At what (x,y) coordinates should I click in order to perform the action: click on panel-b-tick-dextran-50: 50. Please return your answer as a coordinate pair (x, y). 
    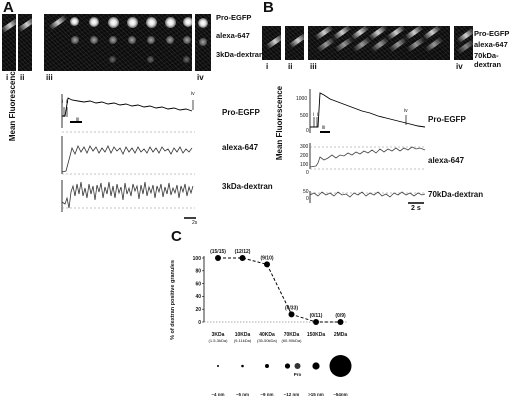
    Looking at the image, I should click on (306, 192).